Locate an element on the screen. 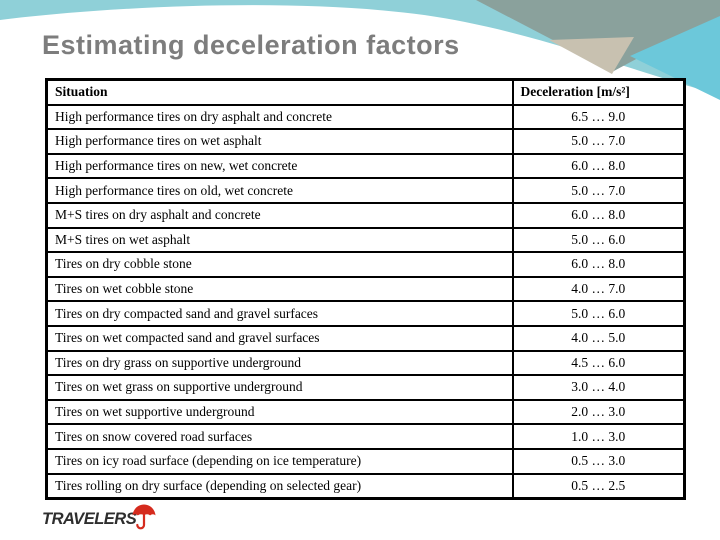 This screenshot has width=720, height=540. travelers-logo: TRAVELERS is located at coordinates (99, 518).